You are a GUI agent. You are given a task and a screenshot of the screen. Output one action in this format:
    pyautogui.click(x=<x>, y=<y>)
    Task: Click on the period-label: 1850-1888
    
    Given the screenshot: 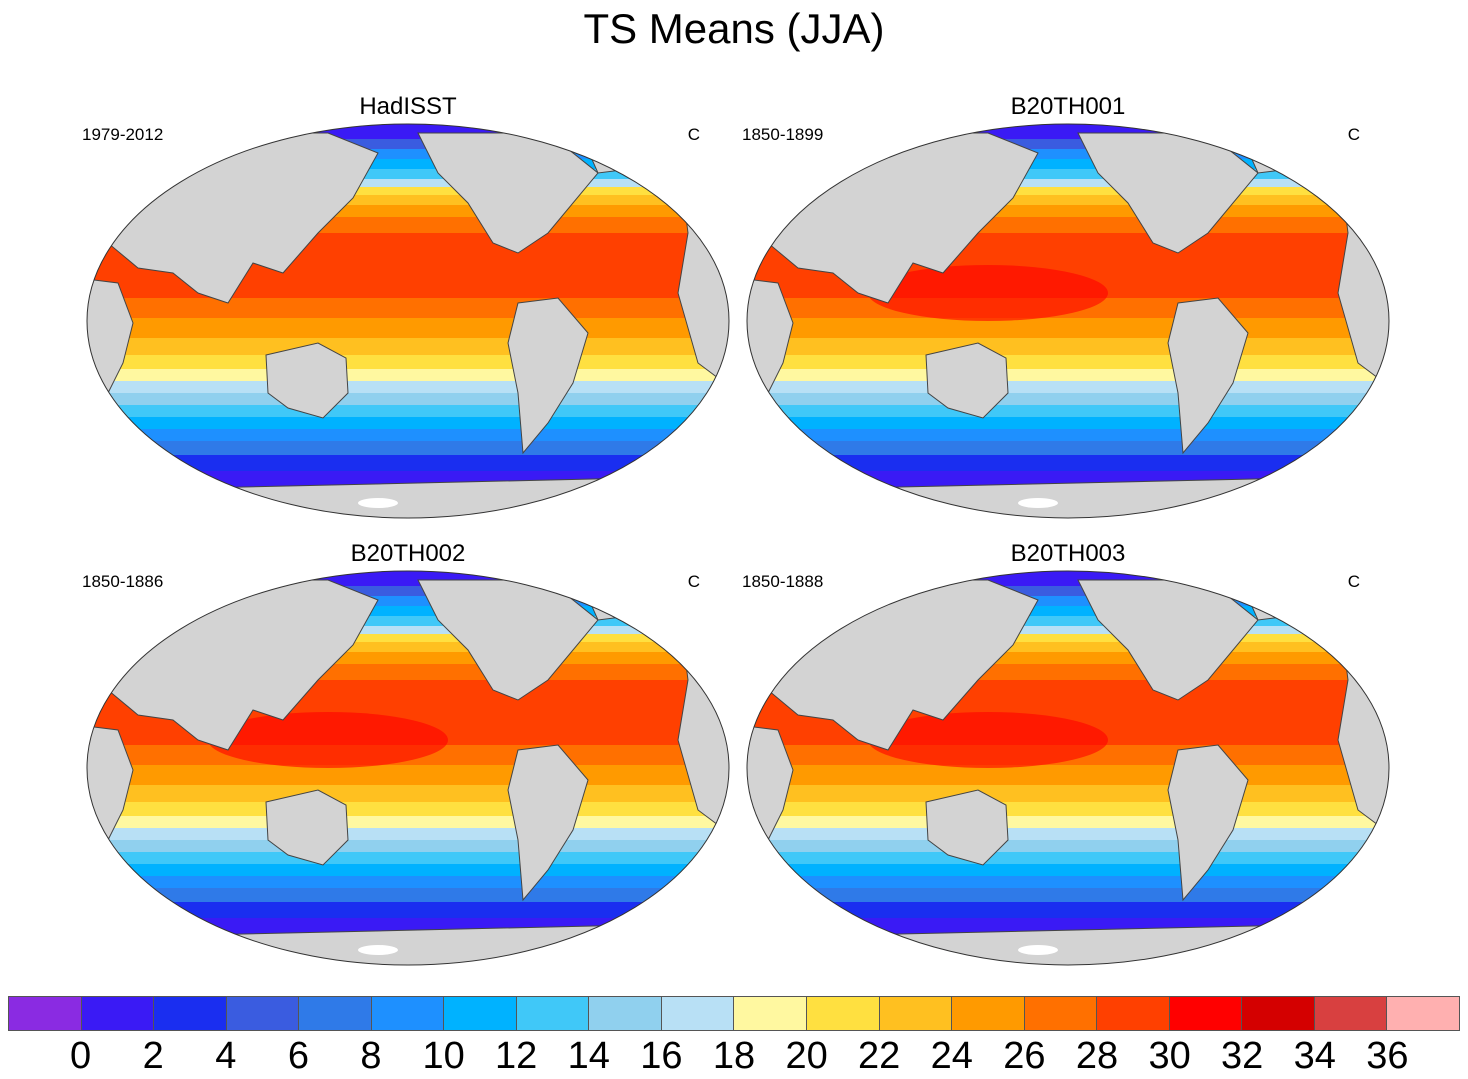 What is the action you would take?
    pyautogui.click(x=783, y=581)
    